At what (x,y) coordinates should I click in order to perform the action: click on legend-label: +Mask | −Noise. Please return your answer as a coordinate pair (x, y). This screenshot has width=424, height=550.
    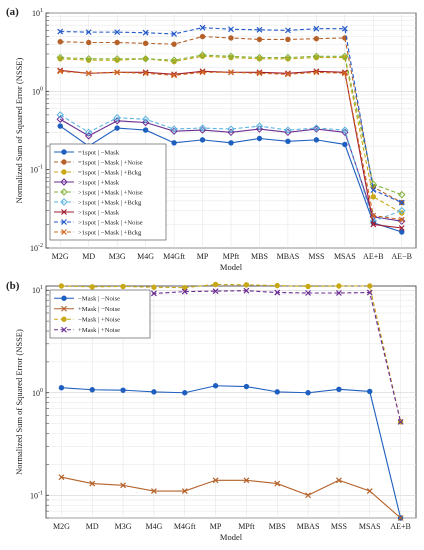
    Looking at the image, I should click on (99, 309).